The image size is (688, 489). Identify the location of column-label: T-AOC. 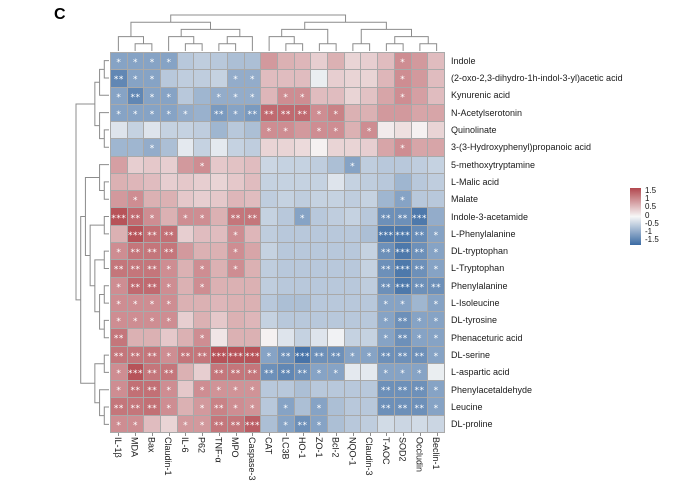
(385, 451).